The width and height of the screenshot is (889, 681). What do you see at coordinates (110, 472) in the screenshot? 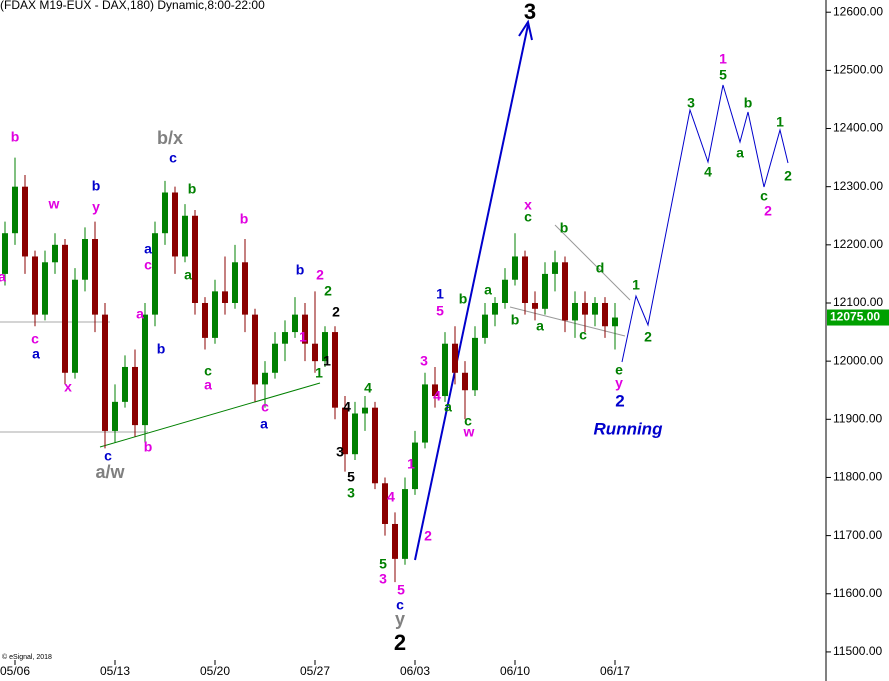
I see `wave-label: a/w` at bounding box center [110, 472].